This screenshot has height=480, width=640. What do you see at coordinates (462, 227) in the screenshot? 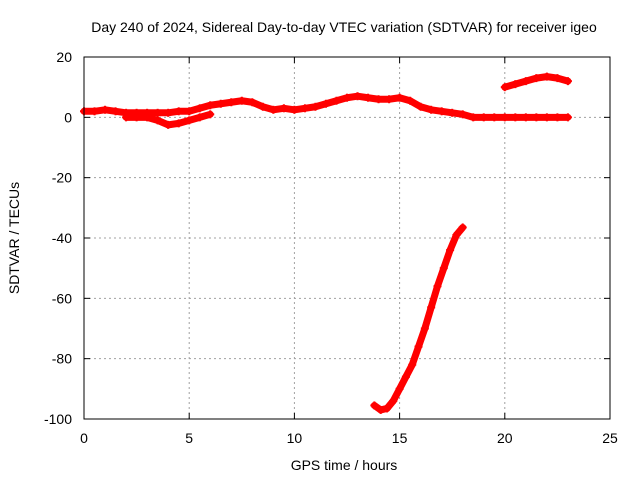
I see `data-point-dip-14-18h` at bounding box center [462, 227].